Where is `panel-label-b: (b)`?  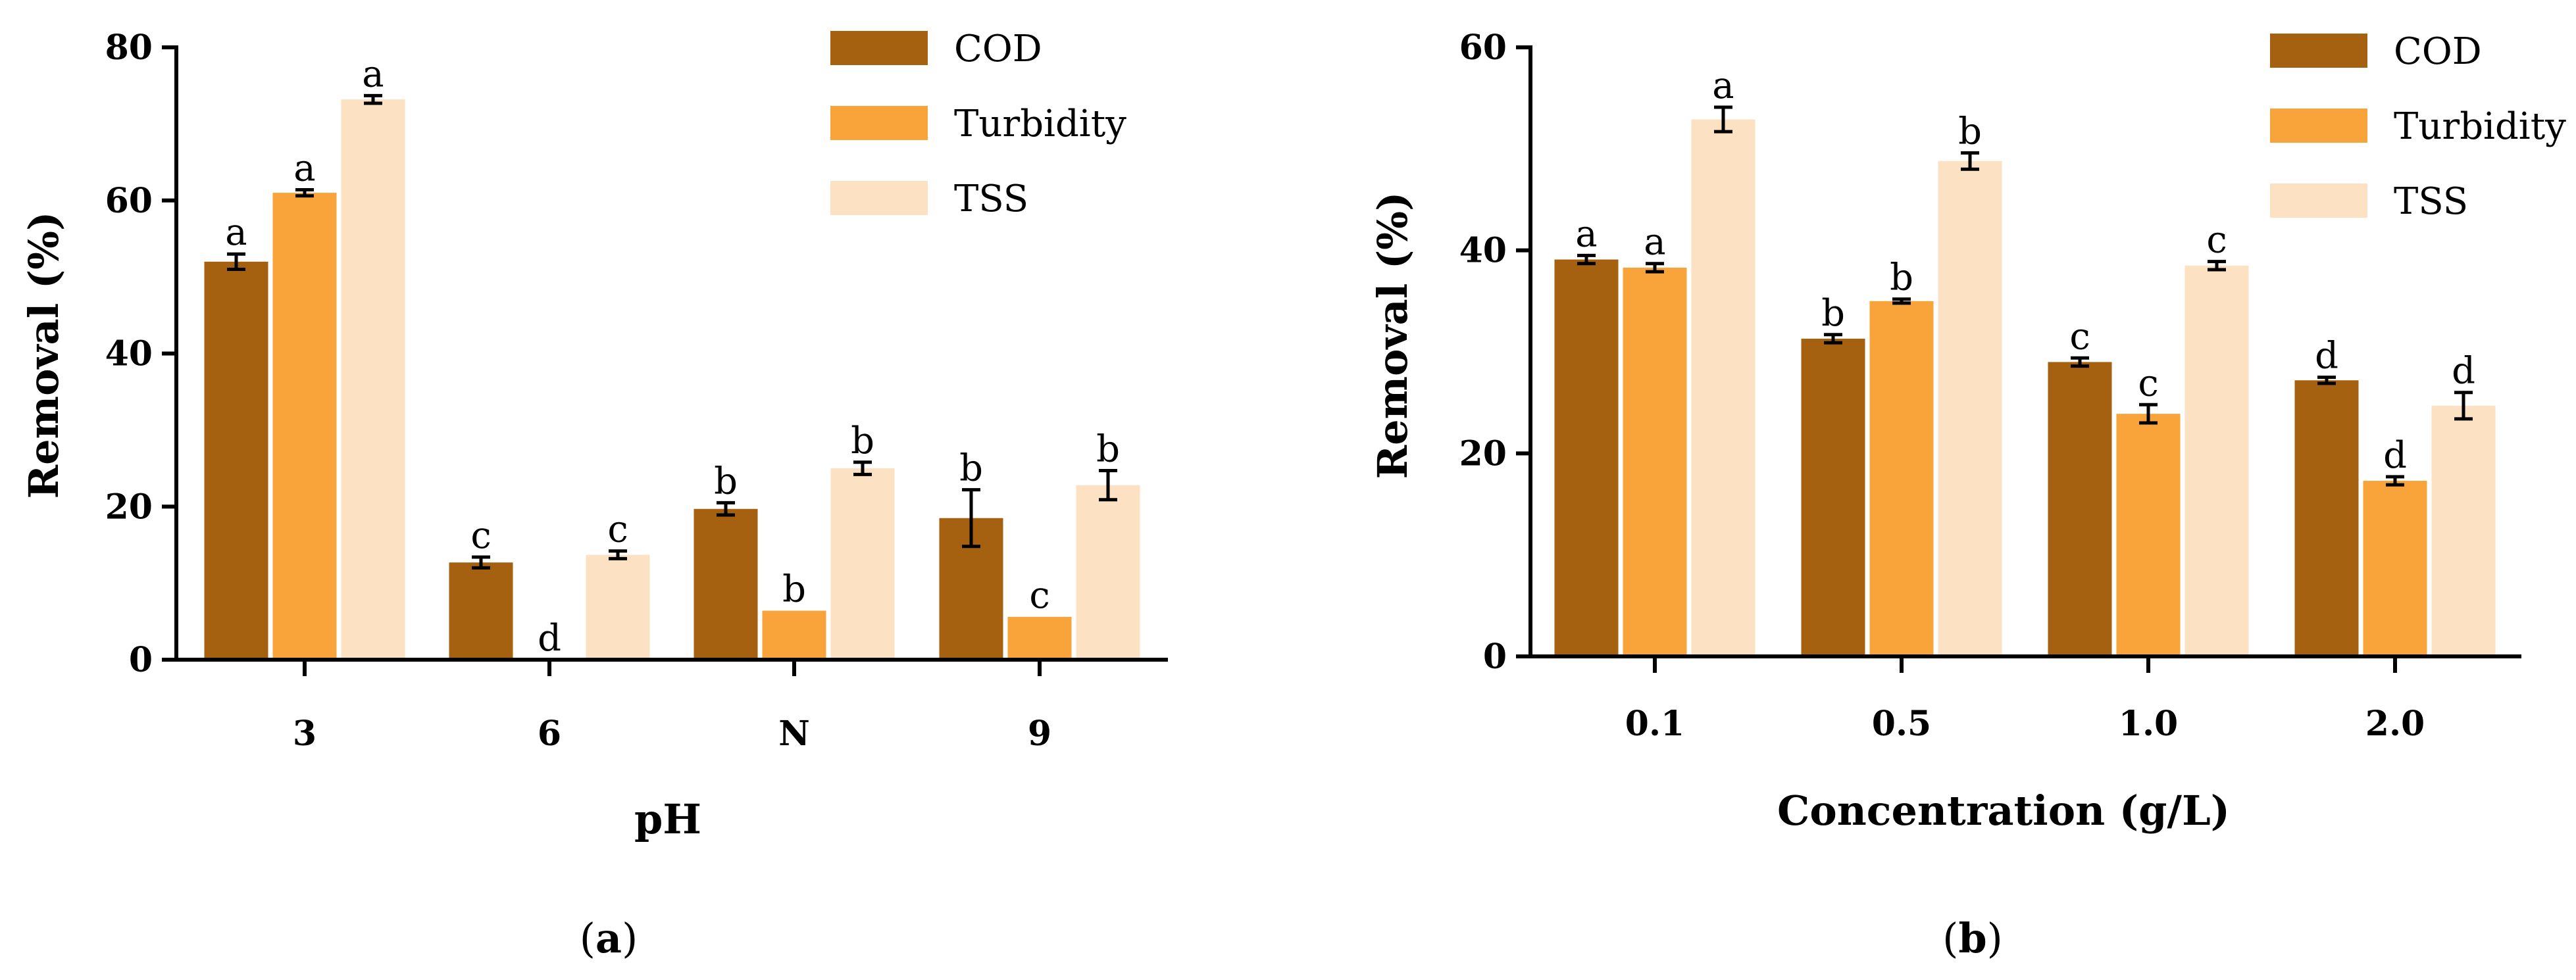
panel-label-b: (b) is located at coordinates (1972, 938).